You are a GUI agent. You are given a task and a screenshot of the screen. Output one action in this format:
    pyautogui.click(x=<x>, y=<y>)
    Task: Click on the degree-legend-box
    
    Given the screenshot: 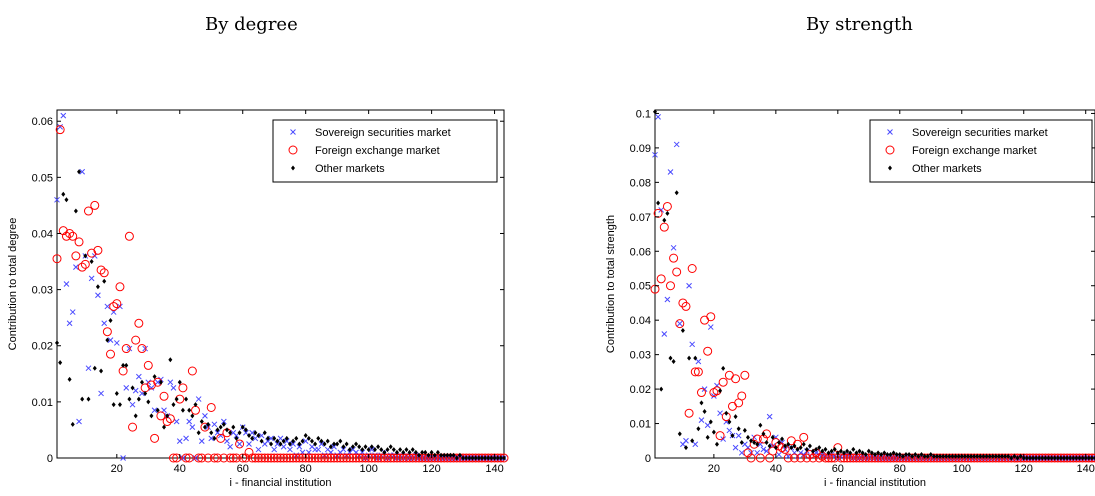 What is the action you would take?
    pyautogui.click(x=385, y=151)
    